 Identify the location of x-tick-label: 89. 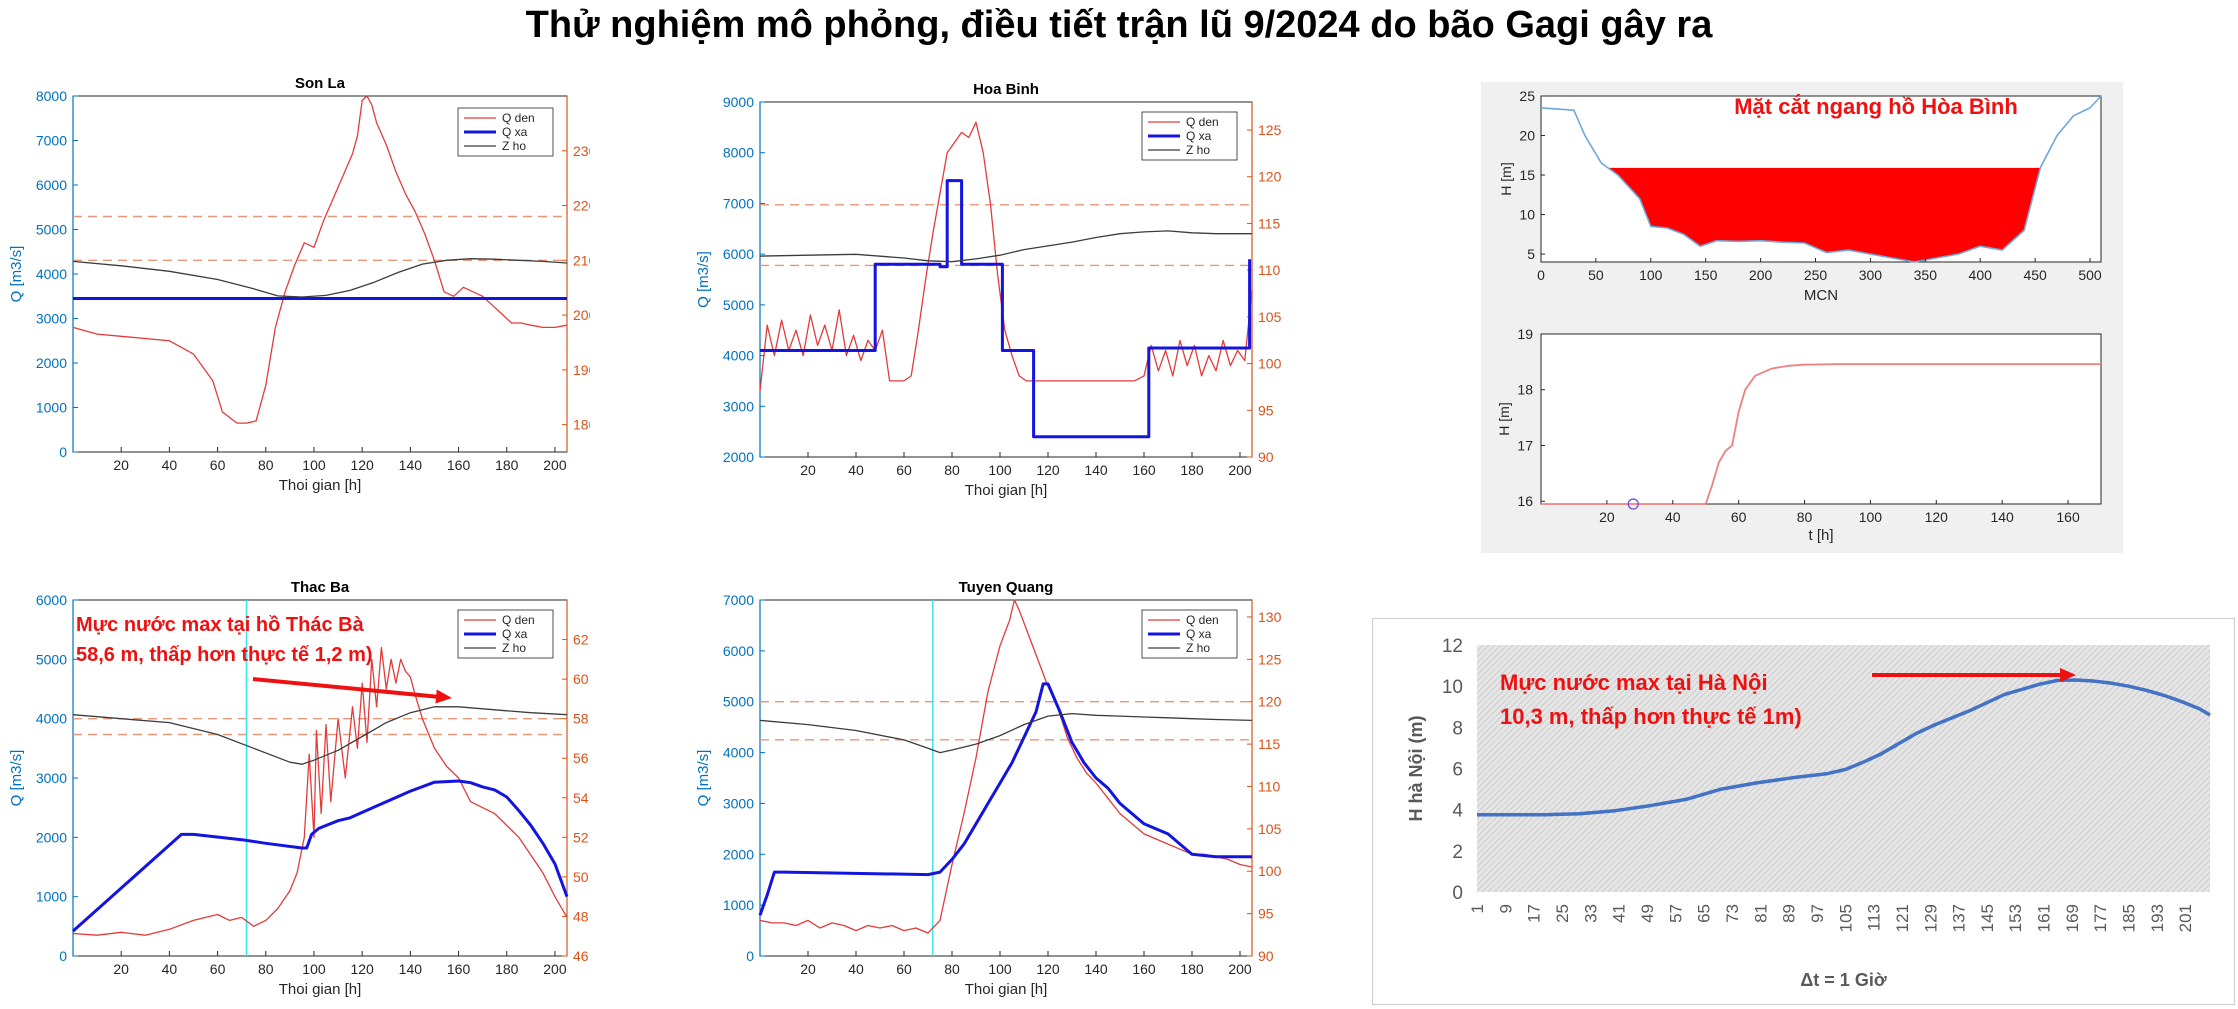
(1789, 913).